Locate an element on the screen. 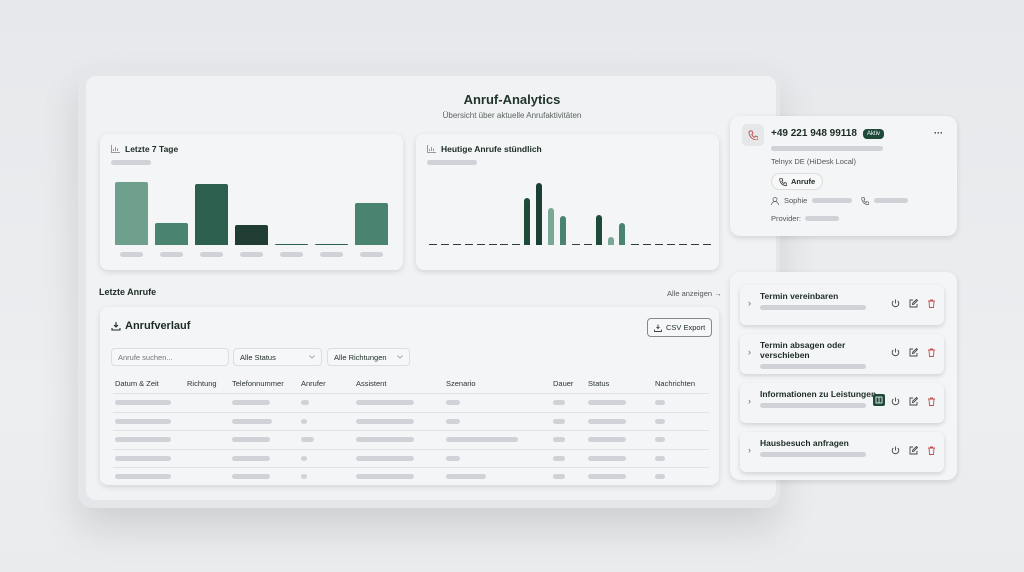  provider-label: Provider: is located at coordinates (786, 218).